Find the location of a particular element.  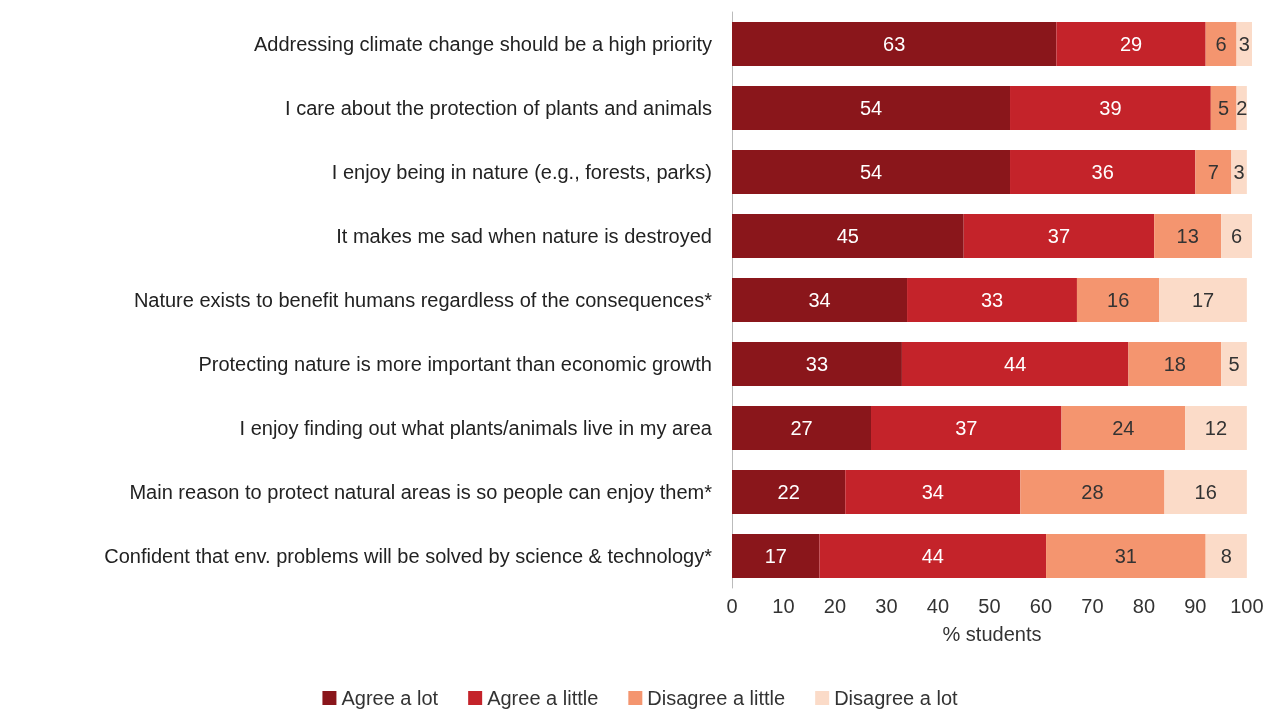

data-label: 12 is located at coordinates (1216, 428).